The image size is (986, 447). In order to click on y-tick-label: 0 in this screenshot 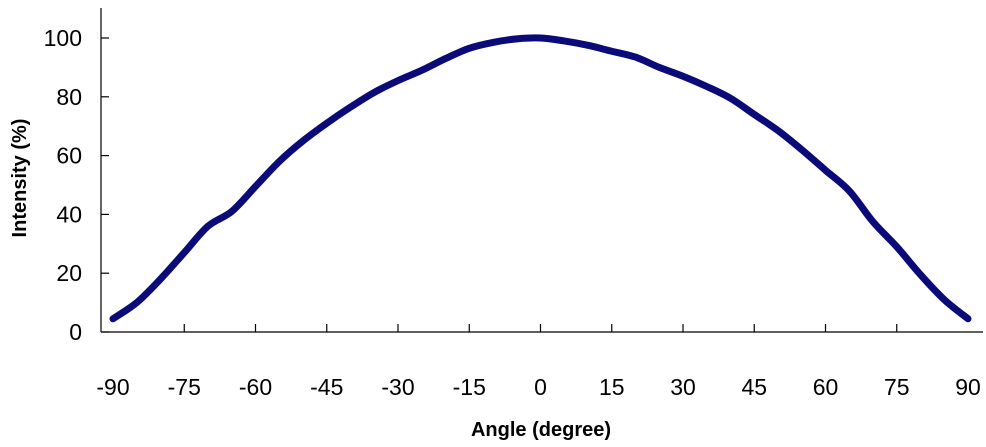, I will do `click(75, 332)`.